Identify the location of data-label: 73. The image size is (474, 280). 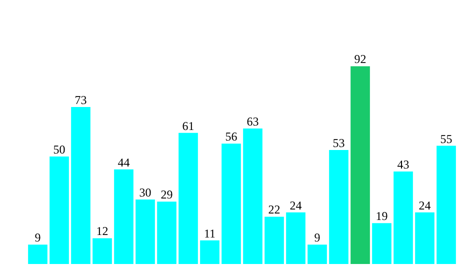
(80, 100).